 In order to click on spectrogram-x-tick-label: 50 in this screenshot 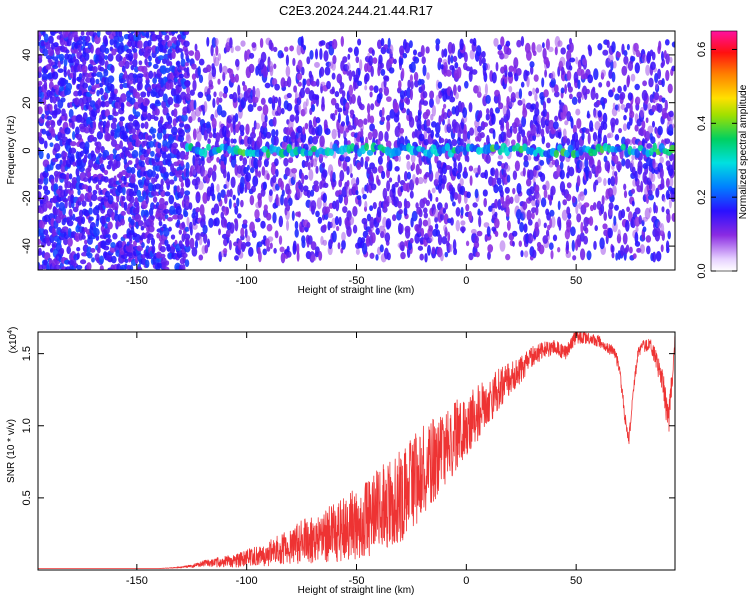, I will do `click(576, 281)`.